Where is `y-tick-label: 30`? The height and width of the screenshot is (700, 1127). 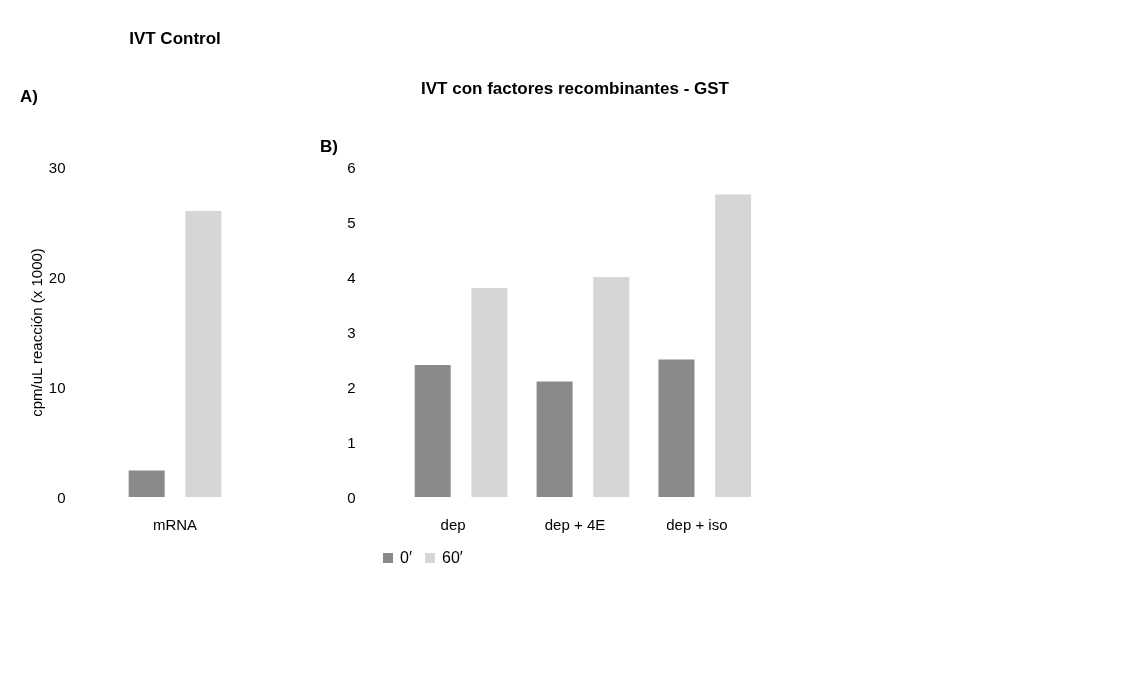 y-tick-label: 30 is located at coordinates (57, 167).